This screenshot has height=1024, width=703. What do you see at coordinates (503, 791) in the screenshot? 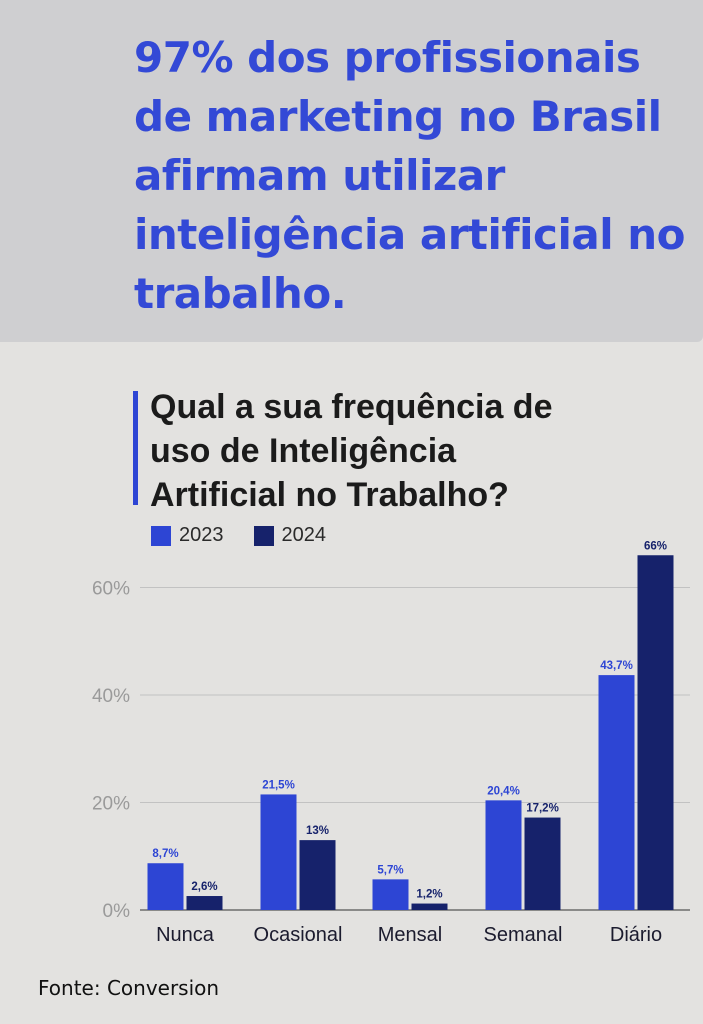
I see `data-label: 20,4%` at bounding box center [503, 791].